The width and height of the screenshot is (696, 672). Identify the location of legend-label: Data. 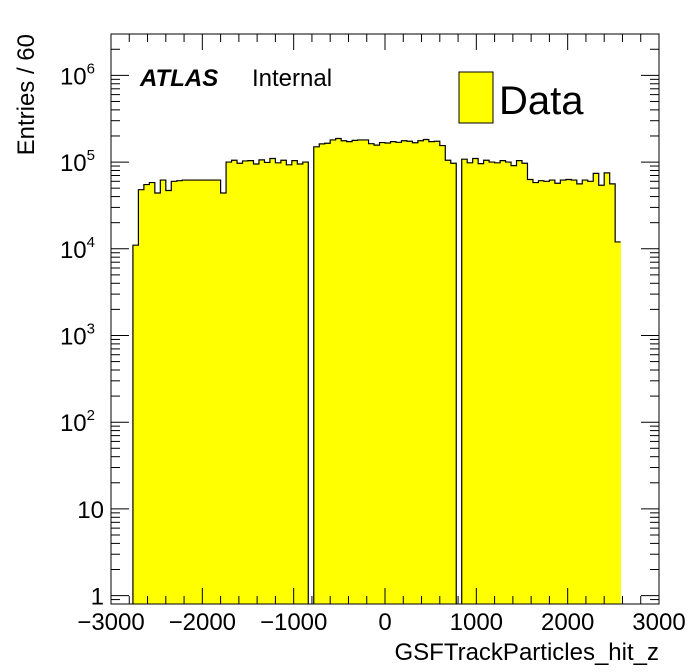
(541, 101).